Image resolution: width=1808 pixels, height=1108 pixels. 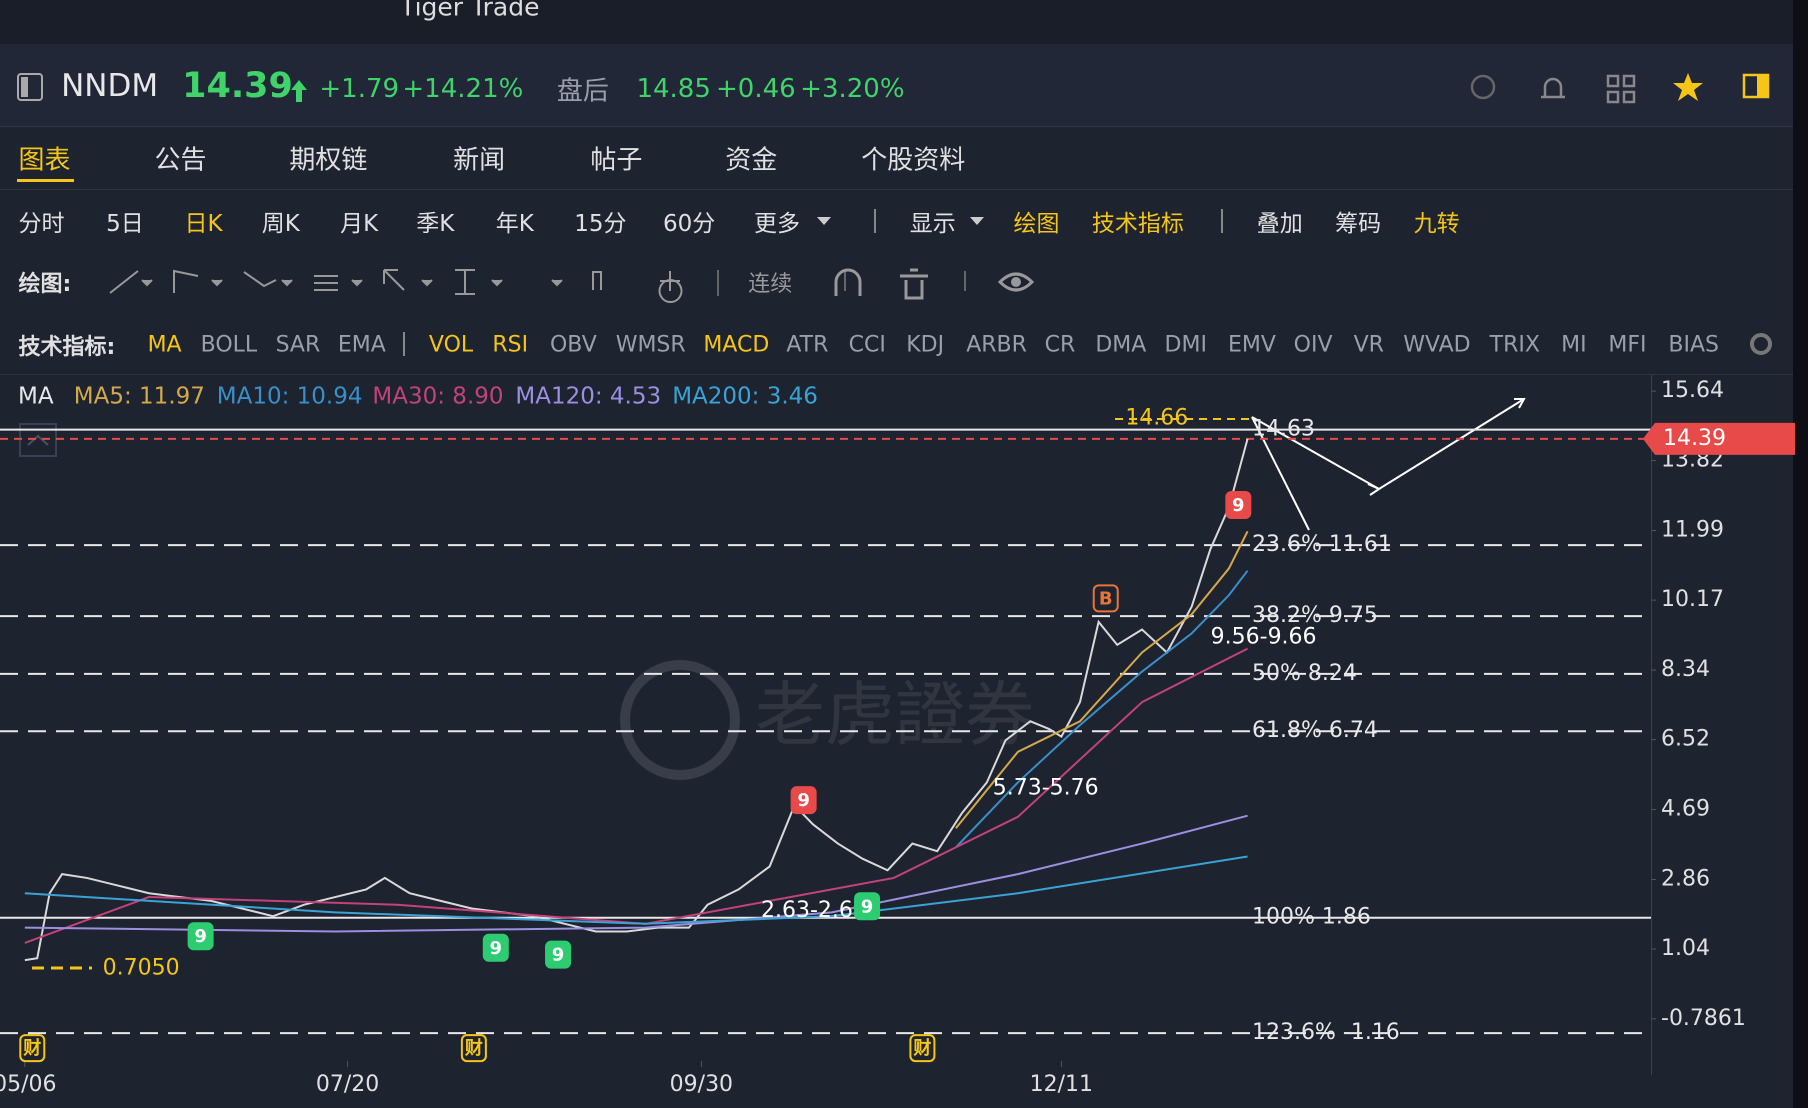 I want to click on tab: 期权链, so click(x=328, y=160).